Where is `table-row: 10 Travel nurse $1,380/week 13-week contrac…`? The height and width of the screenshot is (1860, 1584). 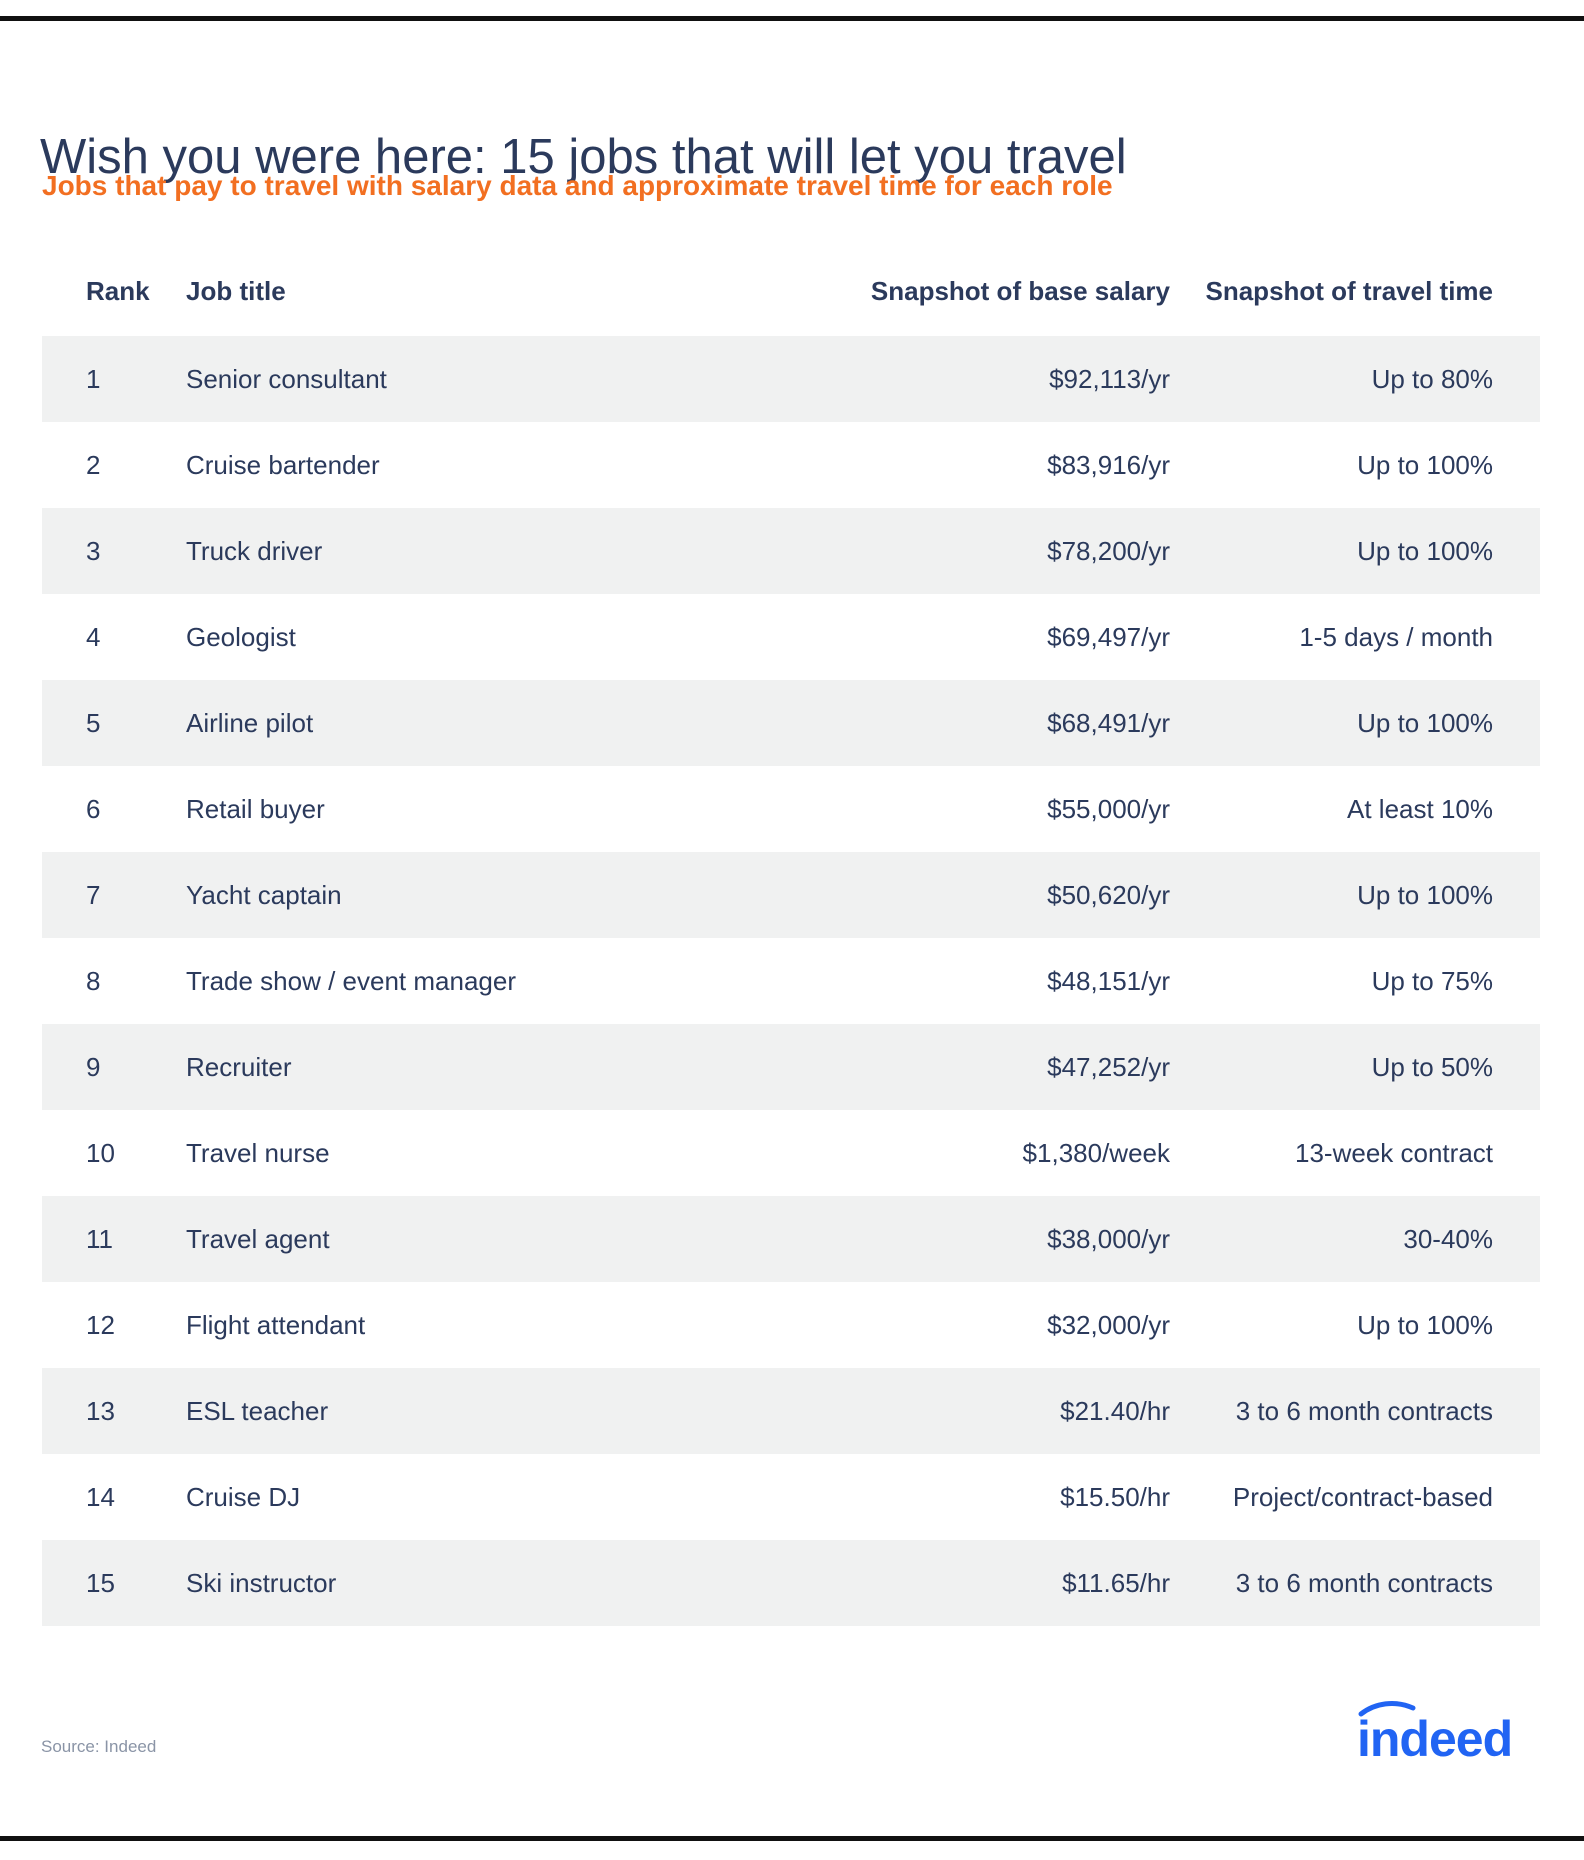 table-row: 10 Travel nurse $1,380/week 13-week contrac… is located at coordinates (791, 1153).